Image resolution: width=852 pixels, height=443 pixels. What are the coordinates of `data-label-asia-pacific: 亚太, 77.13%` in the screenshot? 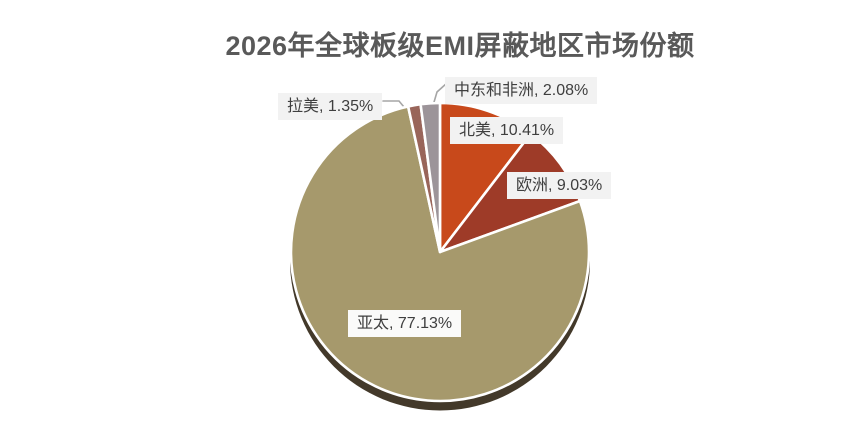 It's located at (405, 323).